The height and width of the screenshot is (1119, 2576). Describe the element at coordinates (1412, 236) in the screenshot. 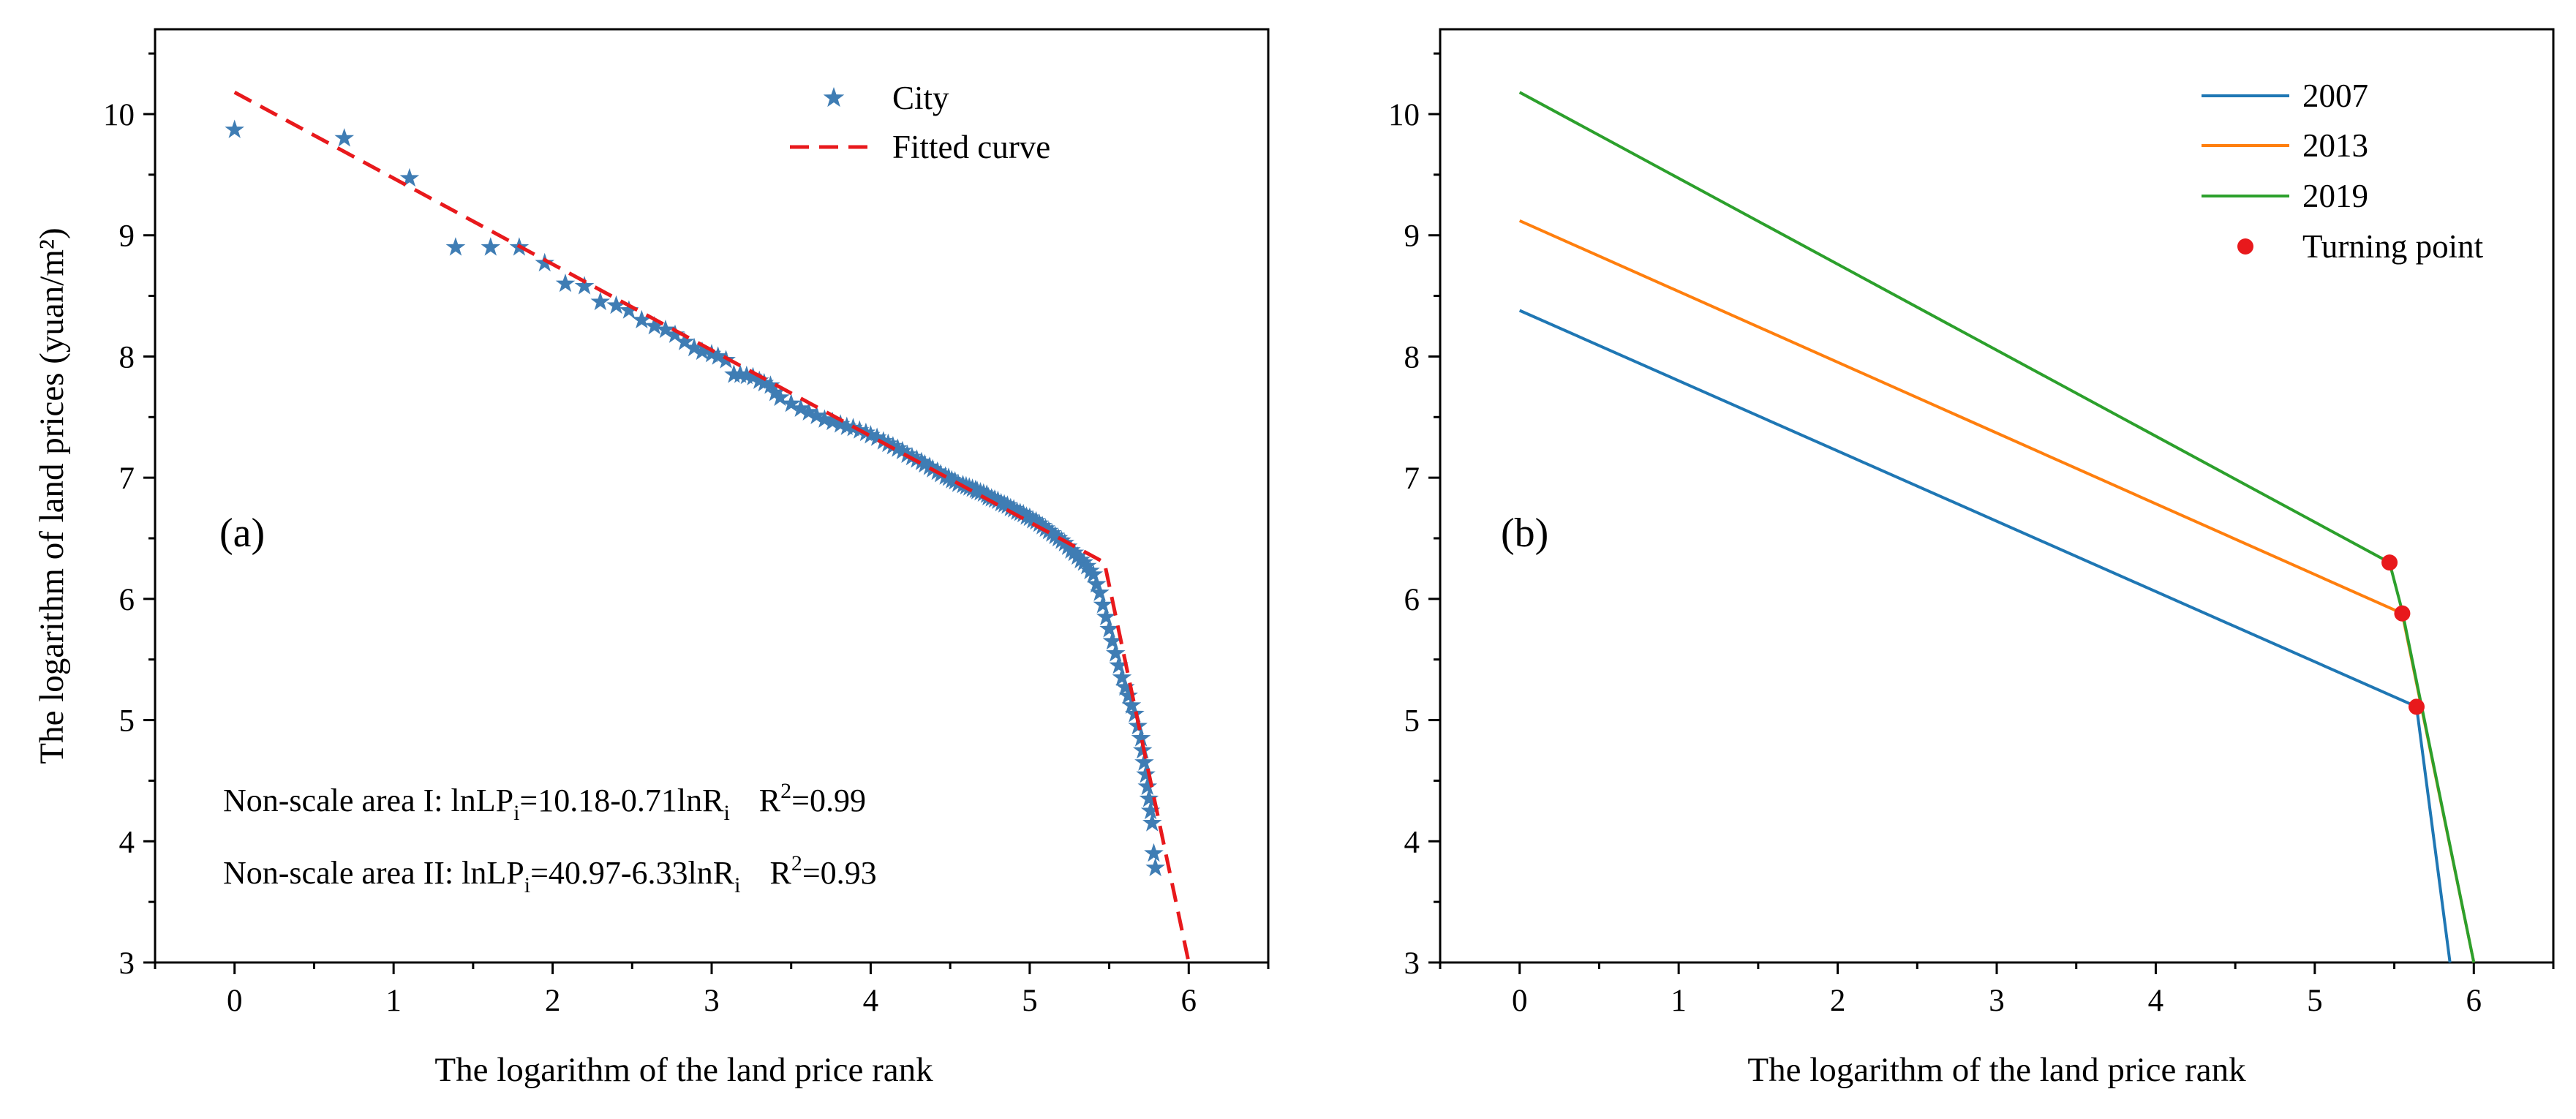

I see `y-tick-label-b-9: 9` at that location.